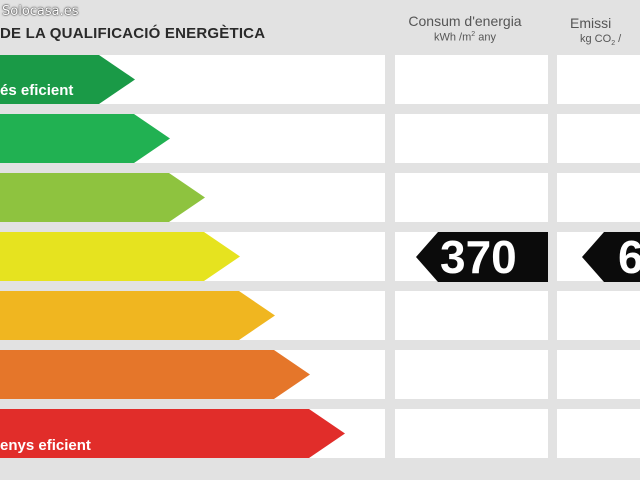 The width and height of the screenshot is (640, 480). I want to click on emissions-column-header: Emissi kg CO2 /, so click(605, 31).